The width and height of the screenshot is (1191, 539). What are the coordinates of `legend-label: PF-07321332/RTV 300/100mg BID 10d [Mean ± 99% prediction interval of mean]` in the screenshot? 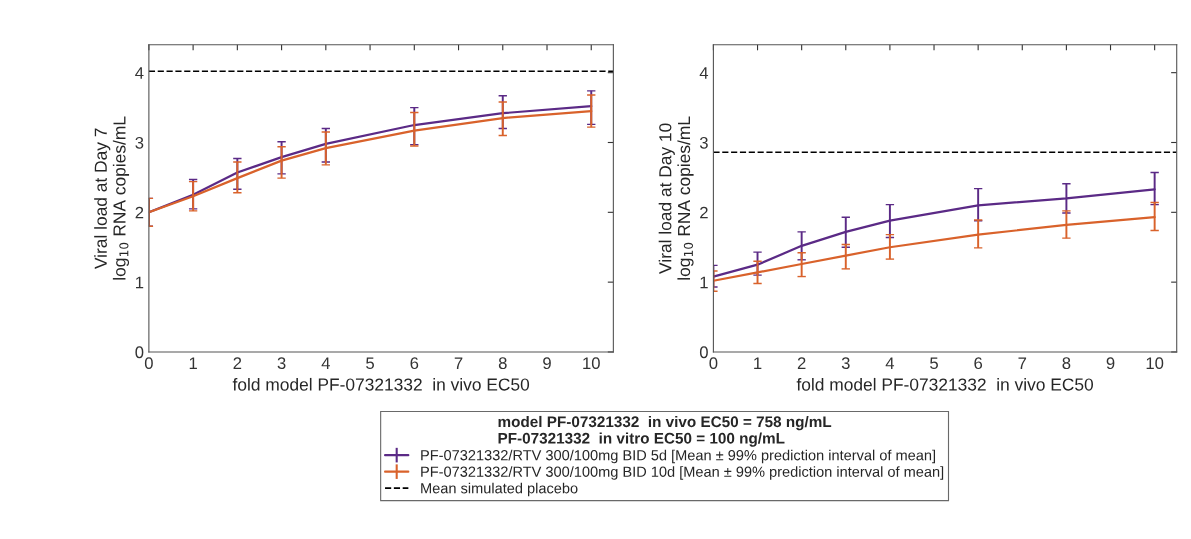 It's located at (682, 473).